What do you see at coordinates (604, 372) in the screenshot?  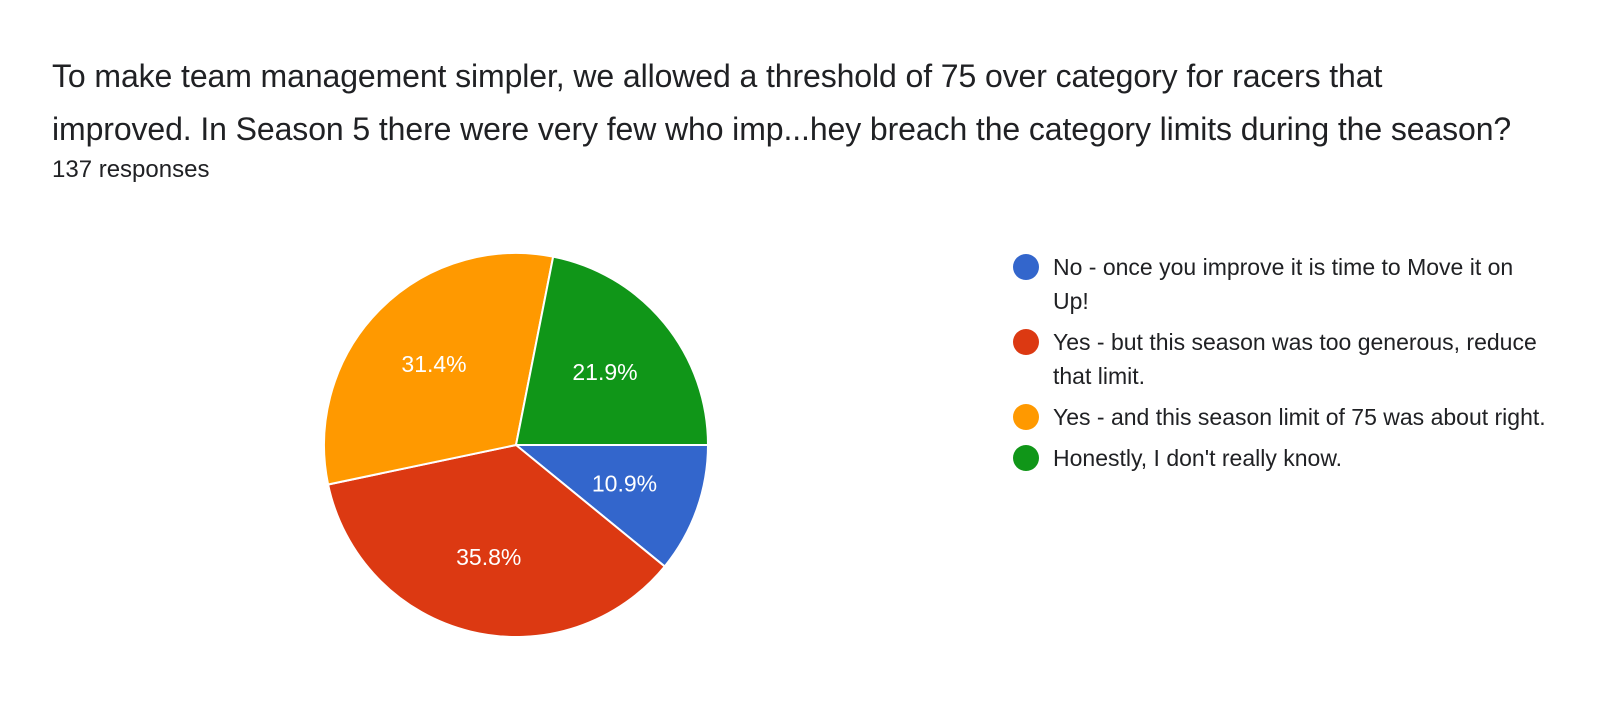 I see `pie-slice-label: 21.9%` at bounding box center [604, 372].